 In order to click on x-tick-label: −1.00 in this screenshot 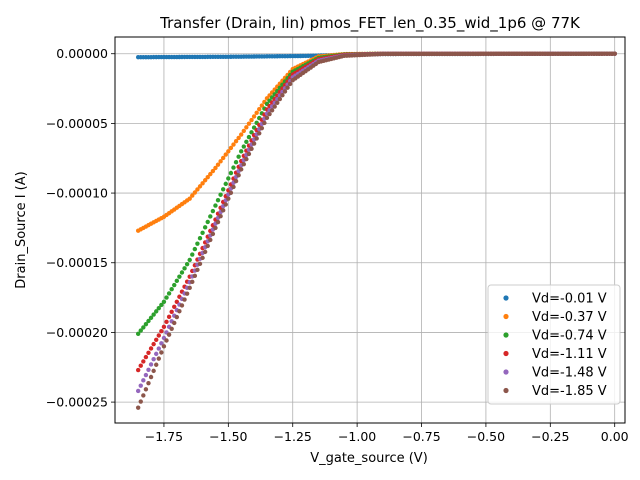, I will do `click(357, 436)`.